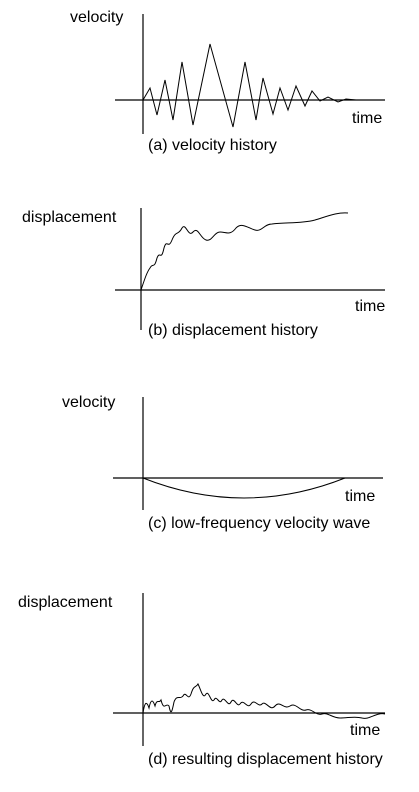 This screenshot has height=792, width=419. Describe the element at coordinates (249, 85) in the screenshot. I see `velocity-curve` at that location.